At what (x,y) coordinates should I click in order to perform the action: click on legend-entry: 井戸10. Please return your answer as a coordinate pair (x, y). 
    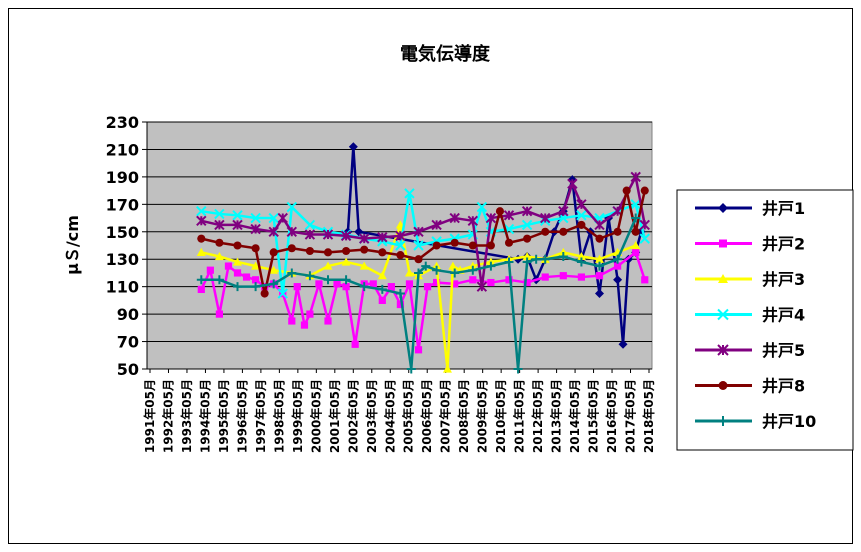
    Looking at the image, I should click on (755, 421).